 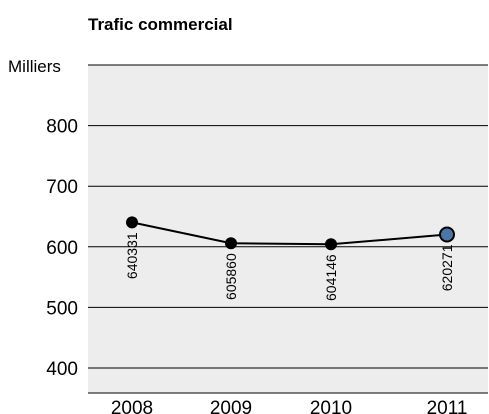 I want to click on y-tick-label-400: 400, so click(x=62, y=369).